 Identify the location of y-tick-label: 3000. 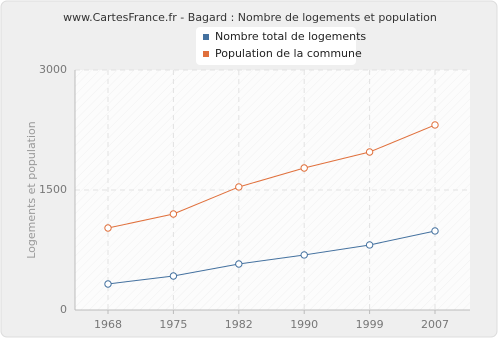
(53, 69).